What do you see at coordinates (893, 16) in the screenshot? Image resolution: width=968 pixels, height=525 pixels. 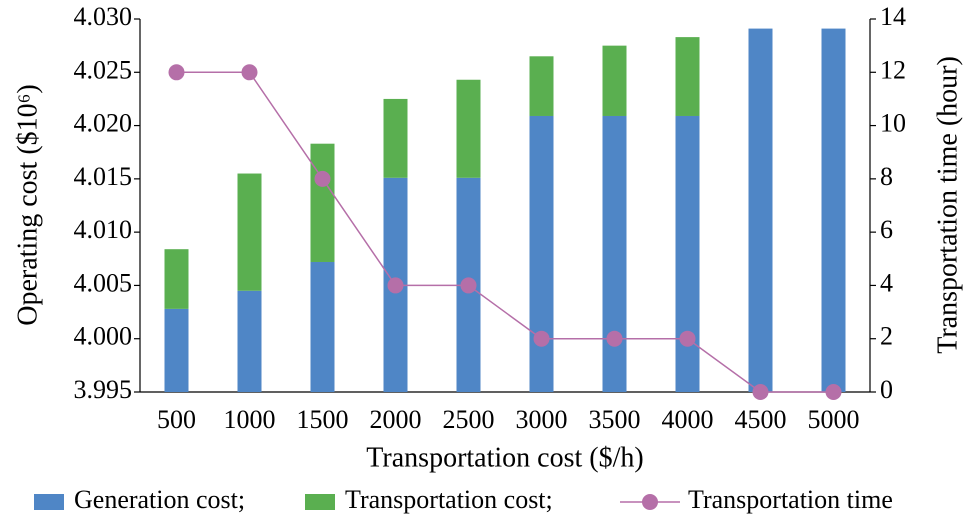 I see `y2-tick-label: 14` at bounding box center [893, 16].